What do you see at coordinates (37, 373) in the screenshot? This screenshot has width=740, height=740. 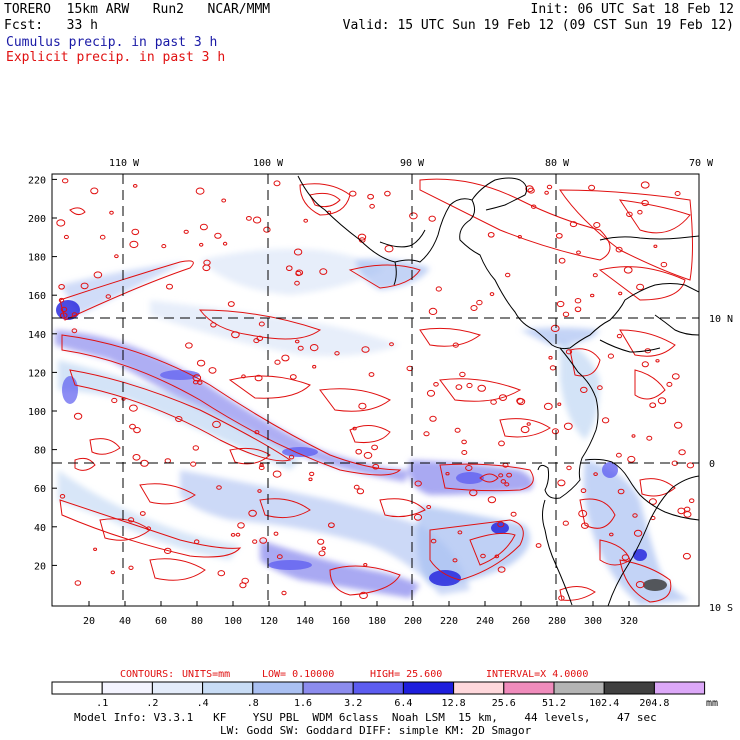 I see `y-index-label: 120` at bounding box center [37, 373].